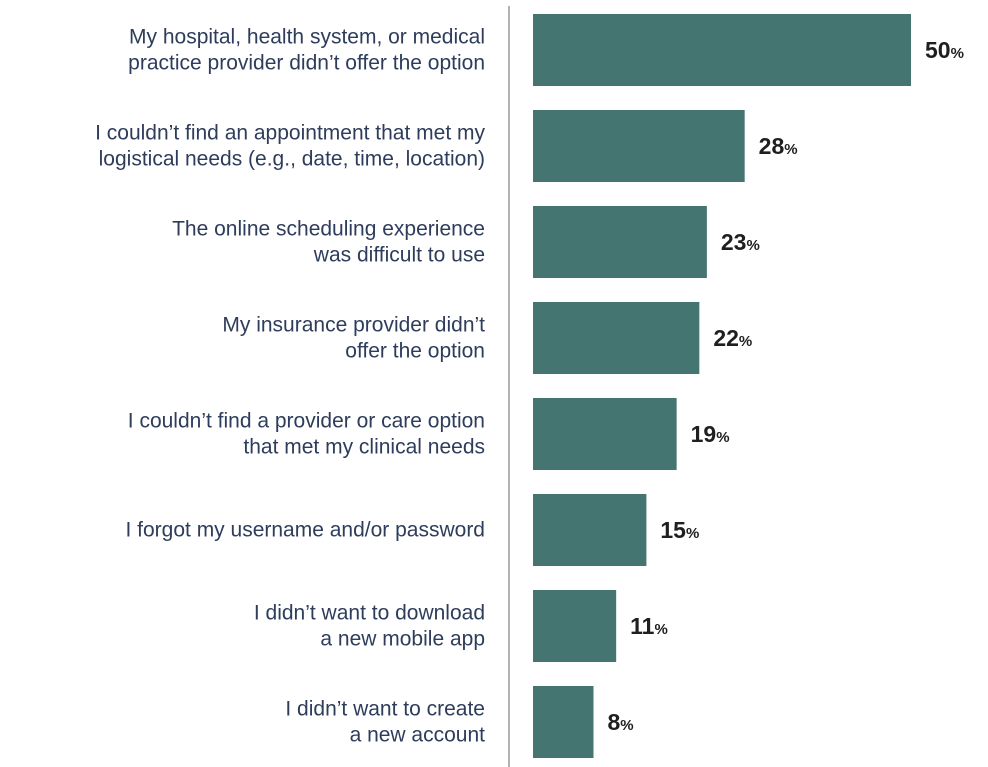 This screenshot has height=767, width=988. I want to click on value-label: 19%, so click(710, 434).